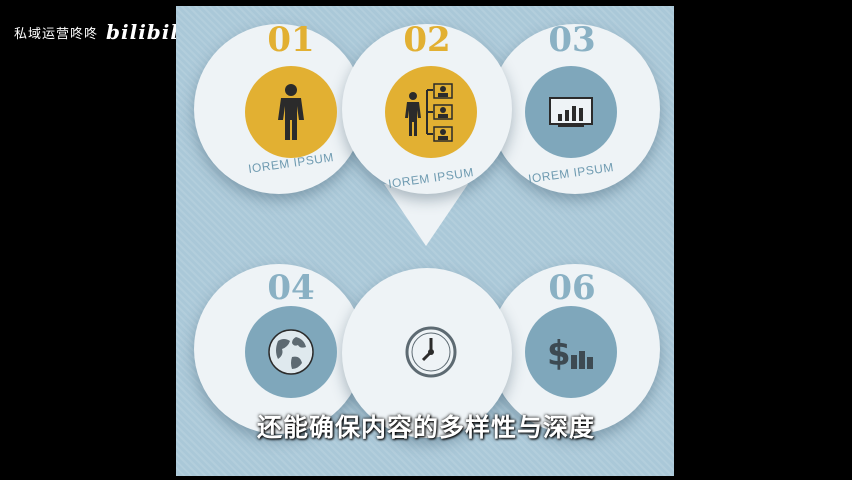 The image size is (852, 480). I want to click on org-chart-icon, so click(431, 112).